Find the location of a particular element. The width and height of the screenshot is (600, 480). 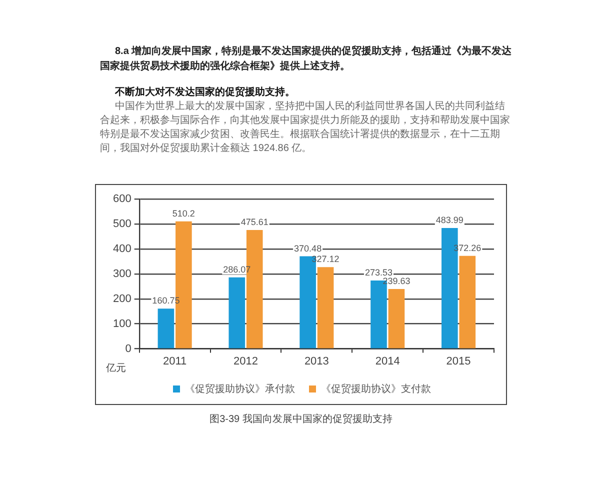

x-tick-label: 2014 is located at coordinates (387, 361).